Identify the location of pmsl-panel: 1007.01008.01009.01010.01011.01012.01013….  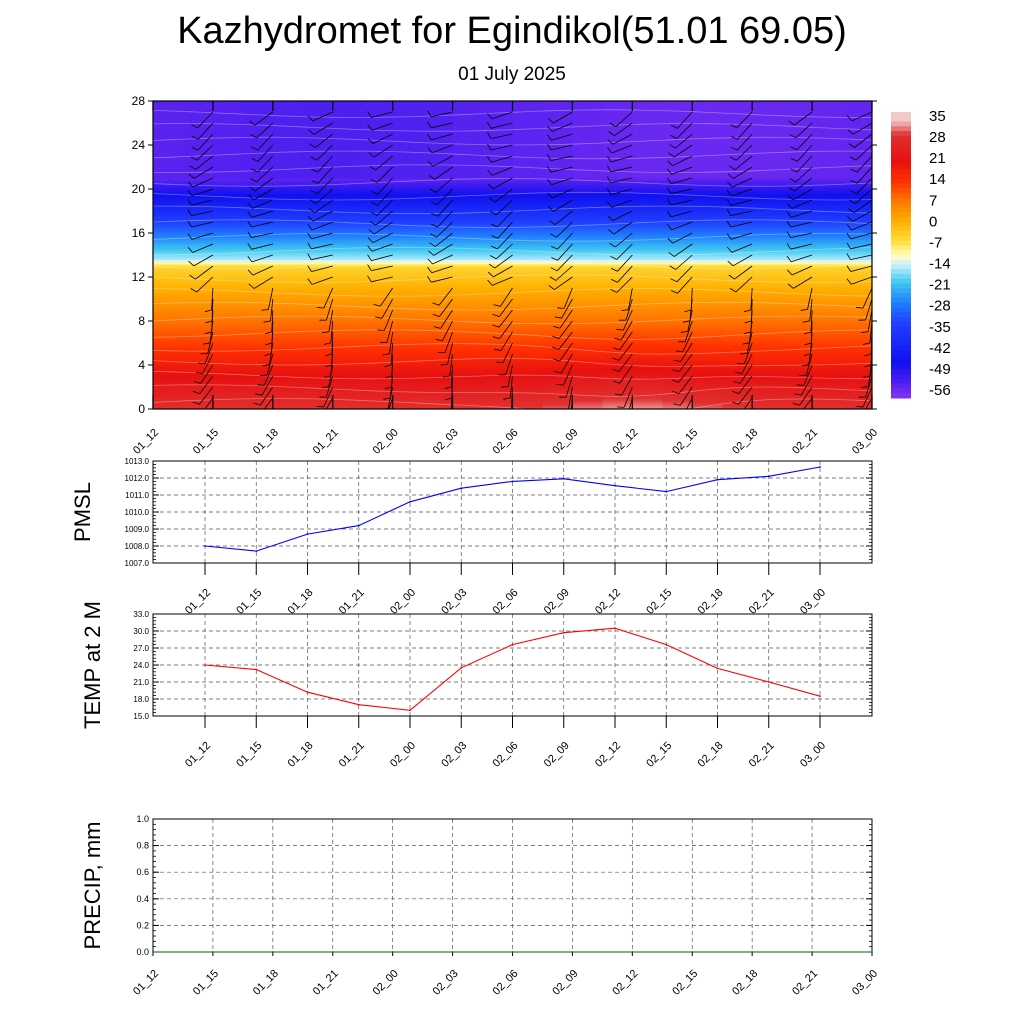
(471, 537).